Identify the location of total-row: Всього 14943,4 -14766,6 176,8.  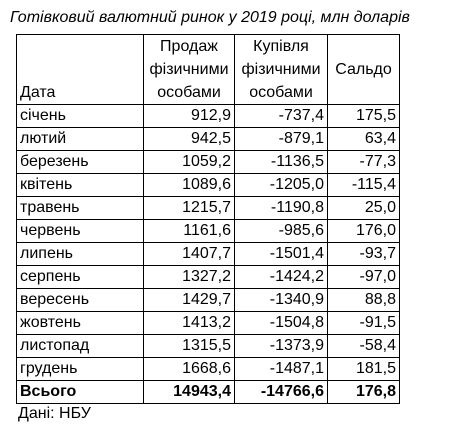
(208, 392).